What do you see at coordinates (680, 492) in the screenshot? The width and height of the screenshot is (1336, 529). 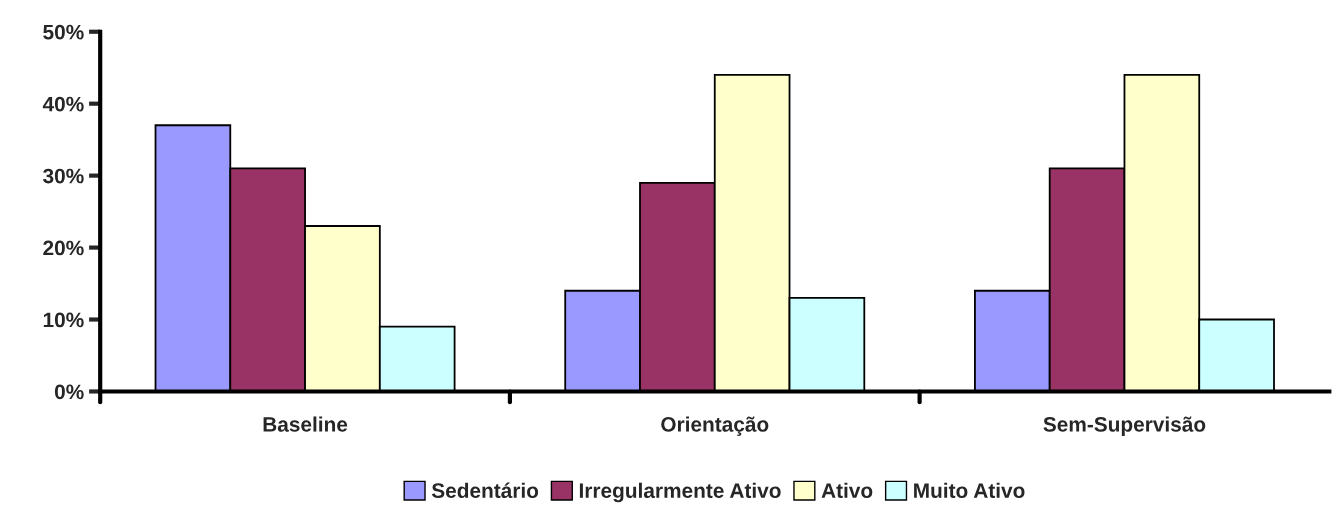 I see `legend-label: Irregularmente Ativo` at bounding box center [680, 492].